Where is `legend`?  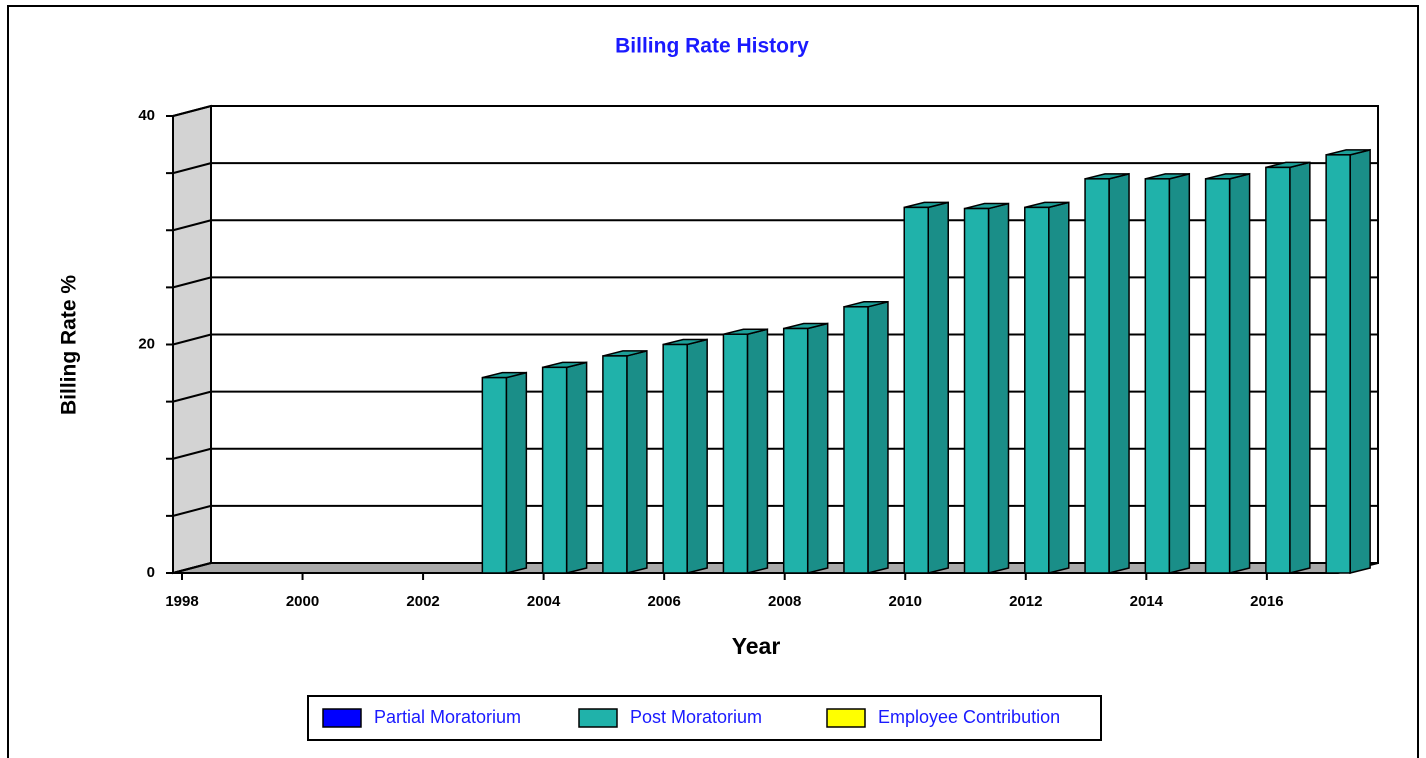 legend is located at coordinates (704, 718).